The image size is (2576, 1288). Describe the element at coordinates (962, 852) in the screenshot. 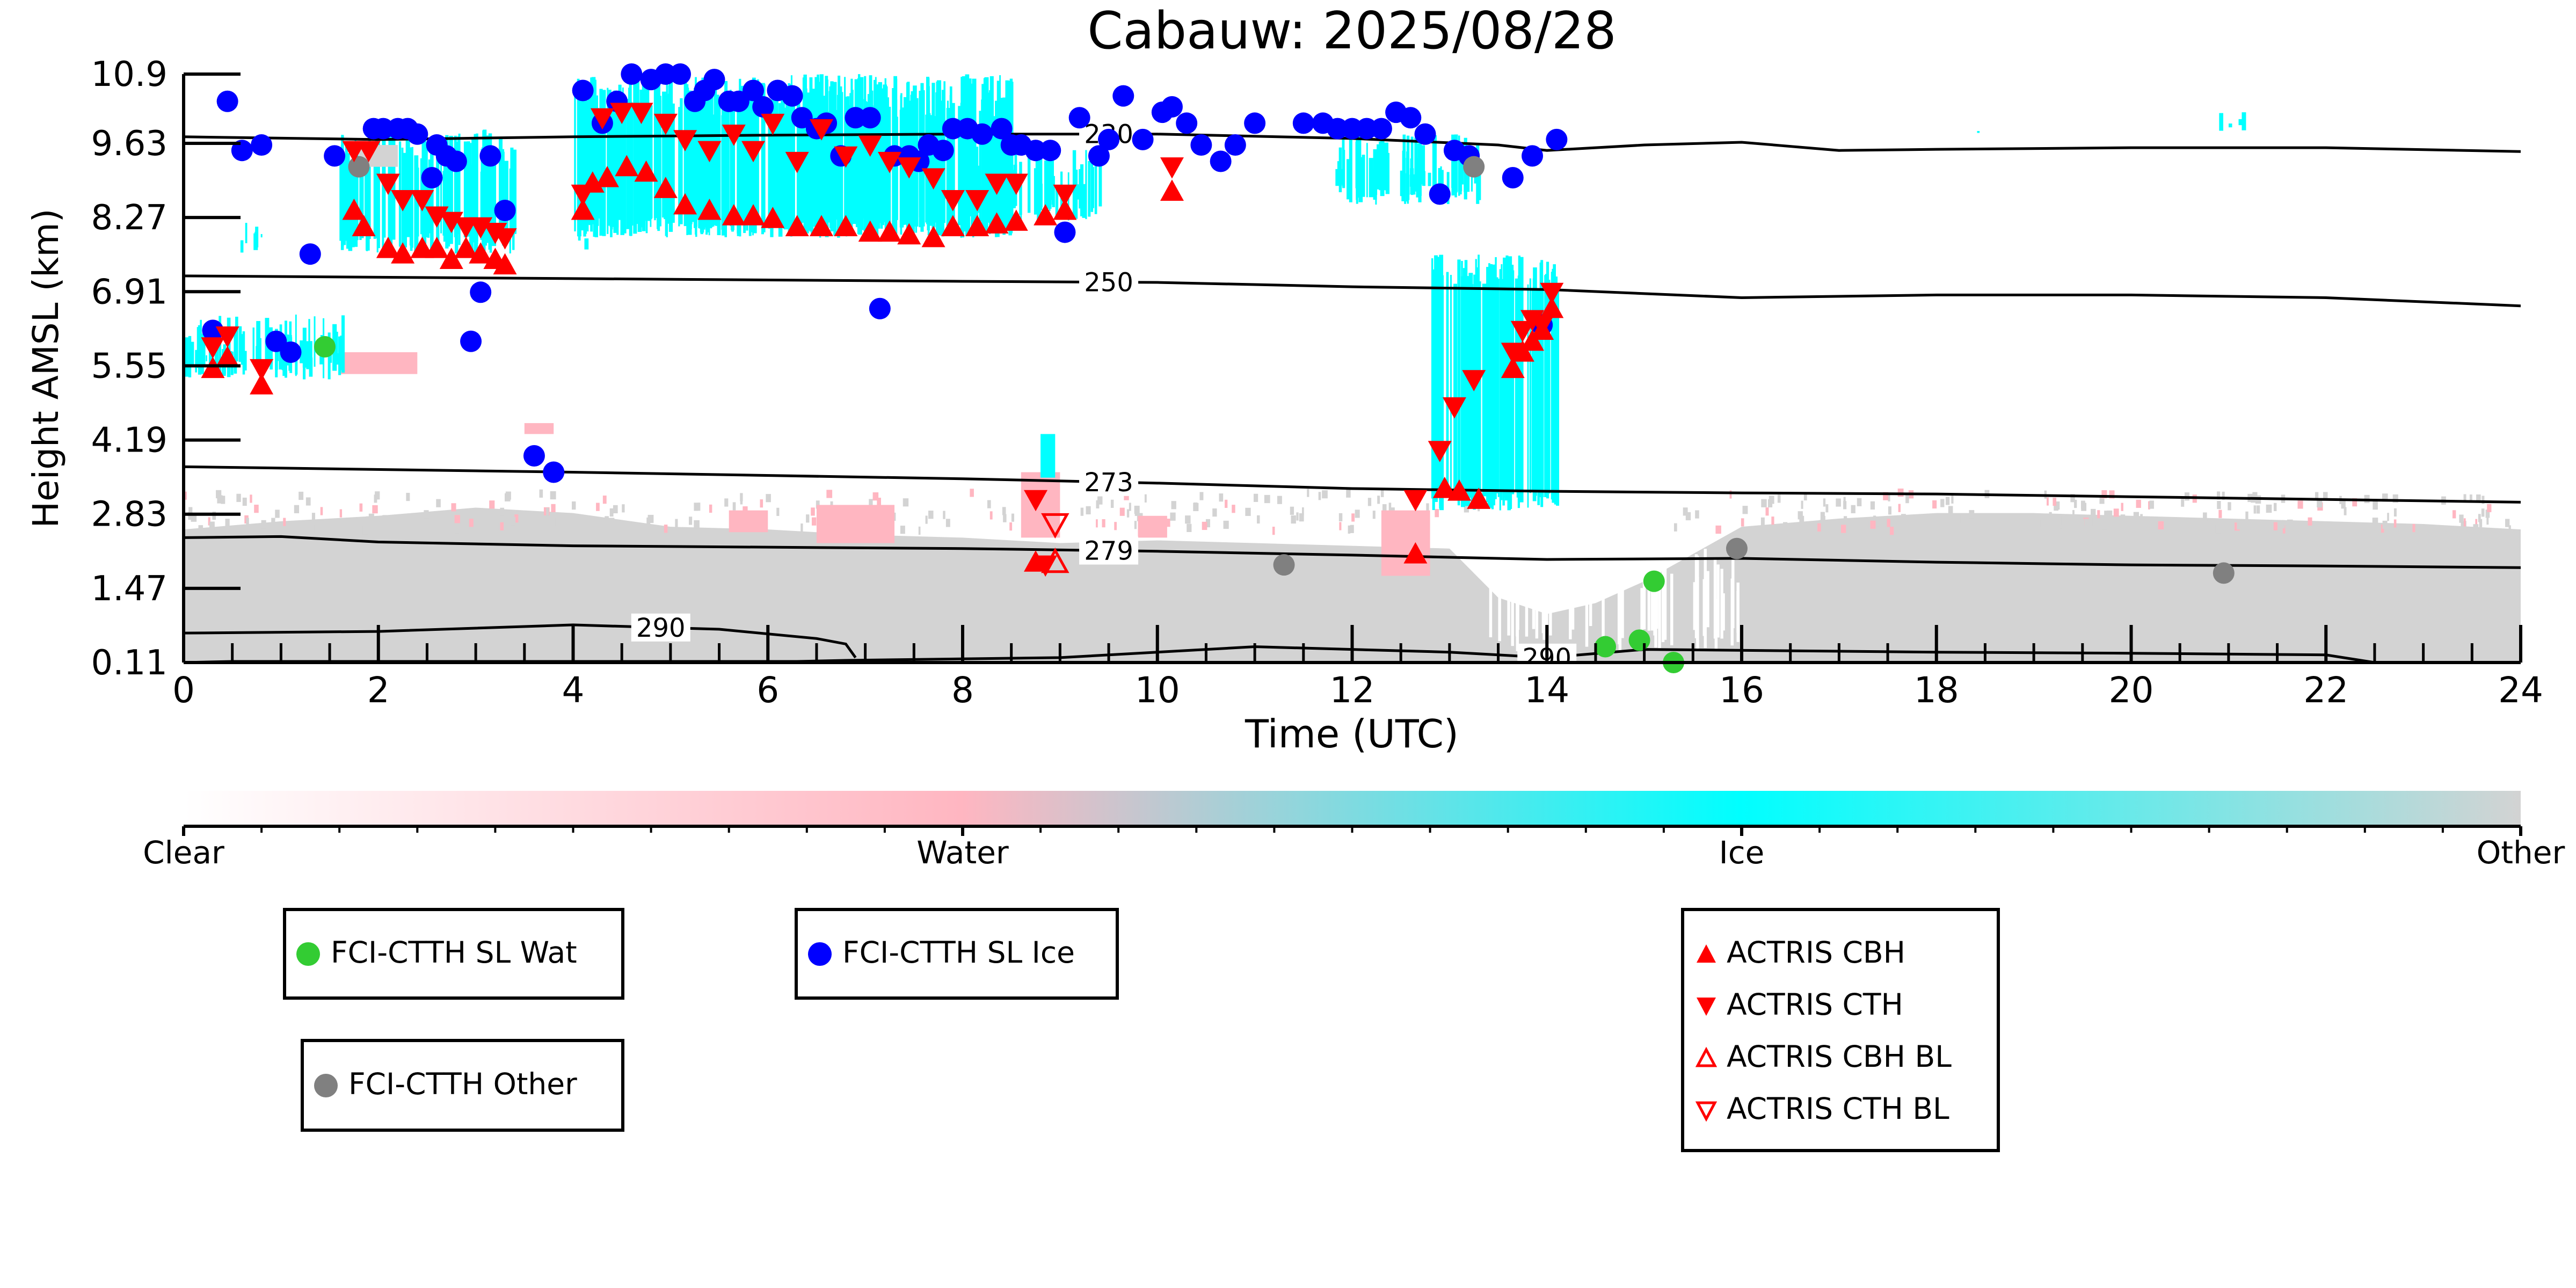

I see `colorbar-label-water: Water` at that location.